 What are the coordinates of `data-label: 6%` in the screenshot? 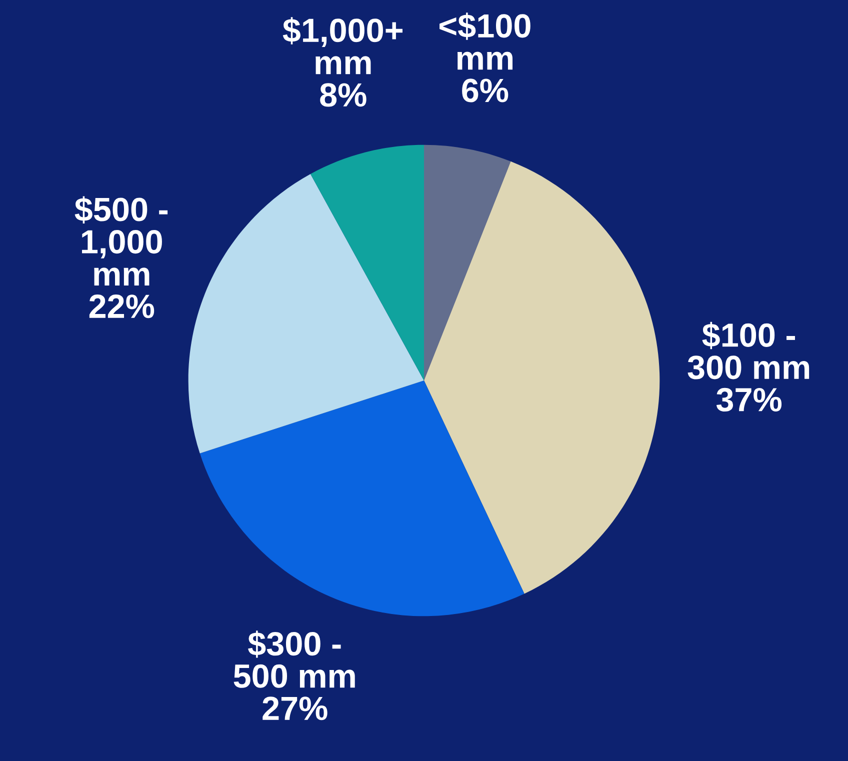 It's located at (485, 90).